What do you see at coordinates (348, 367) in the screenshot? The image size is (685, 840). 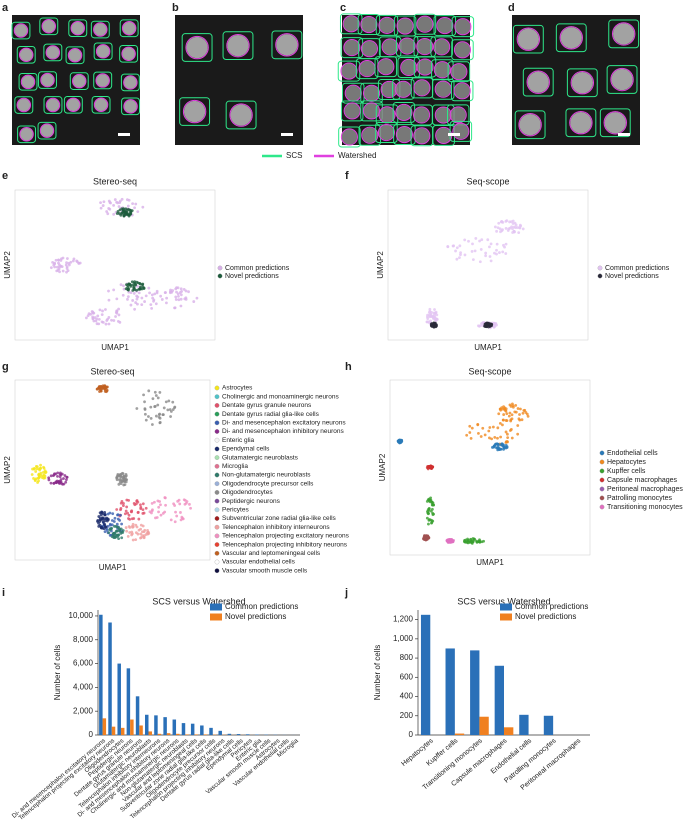 I see `panel-label: h` at bounding box center [348, 367].